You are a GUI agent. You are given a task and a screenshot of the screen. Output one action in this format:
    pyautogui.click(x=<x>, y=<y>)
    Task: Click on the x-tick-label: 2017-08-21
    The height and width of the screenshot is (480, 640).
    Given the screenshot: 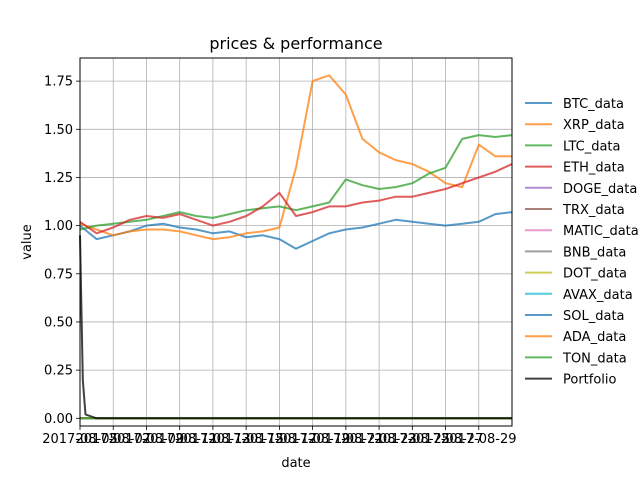 What is the action you would take?
    pyautogui.click(x=346, y=439)
    